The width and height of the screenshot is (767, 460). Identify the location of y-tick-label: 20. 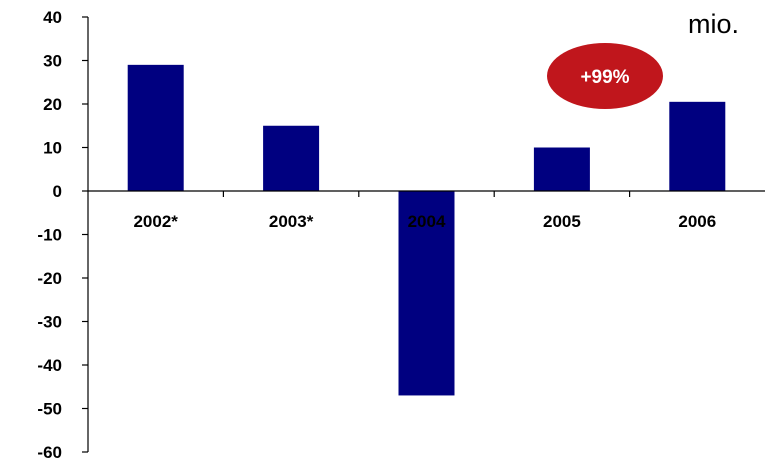
(52, 104).